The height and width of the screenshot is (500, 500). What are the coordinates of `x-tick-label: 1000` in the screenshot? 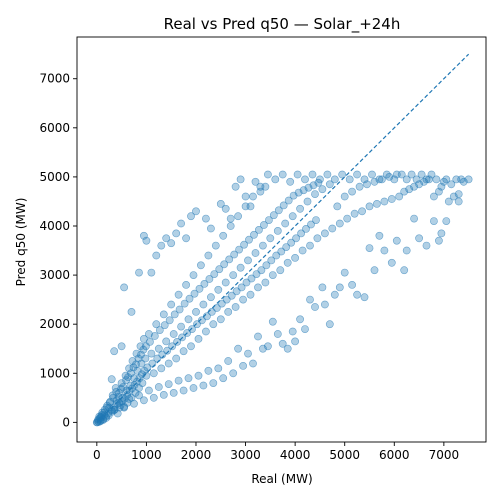 It's located at (146, 455).